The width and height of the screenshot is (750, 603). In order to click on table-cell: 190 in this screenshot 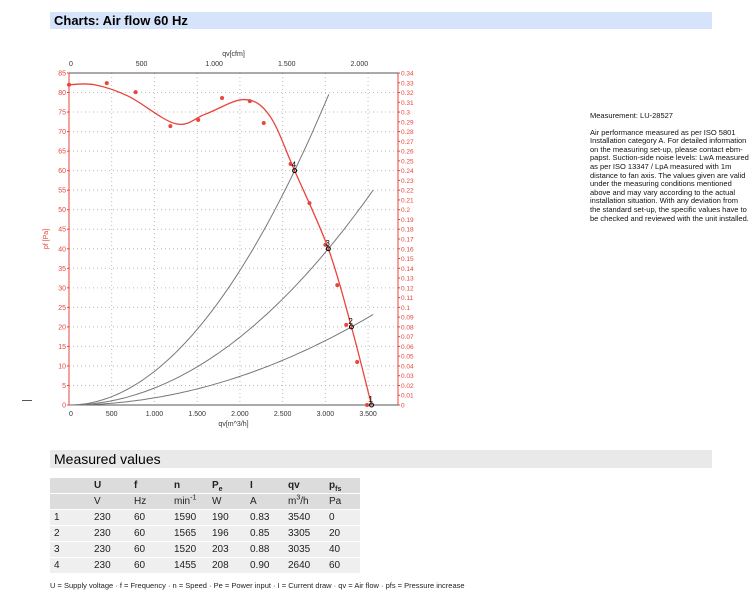, I will do `click(227, 517)`.